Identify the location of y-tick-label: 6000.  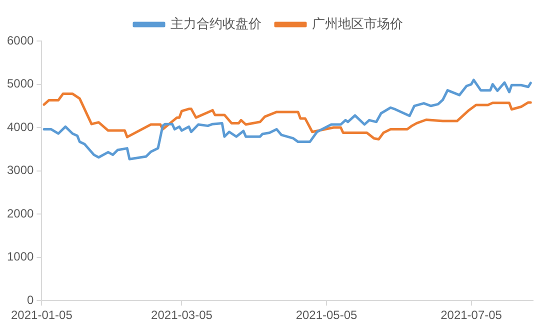
(20, 40).